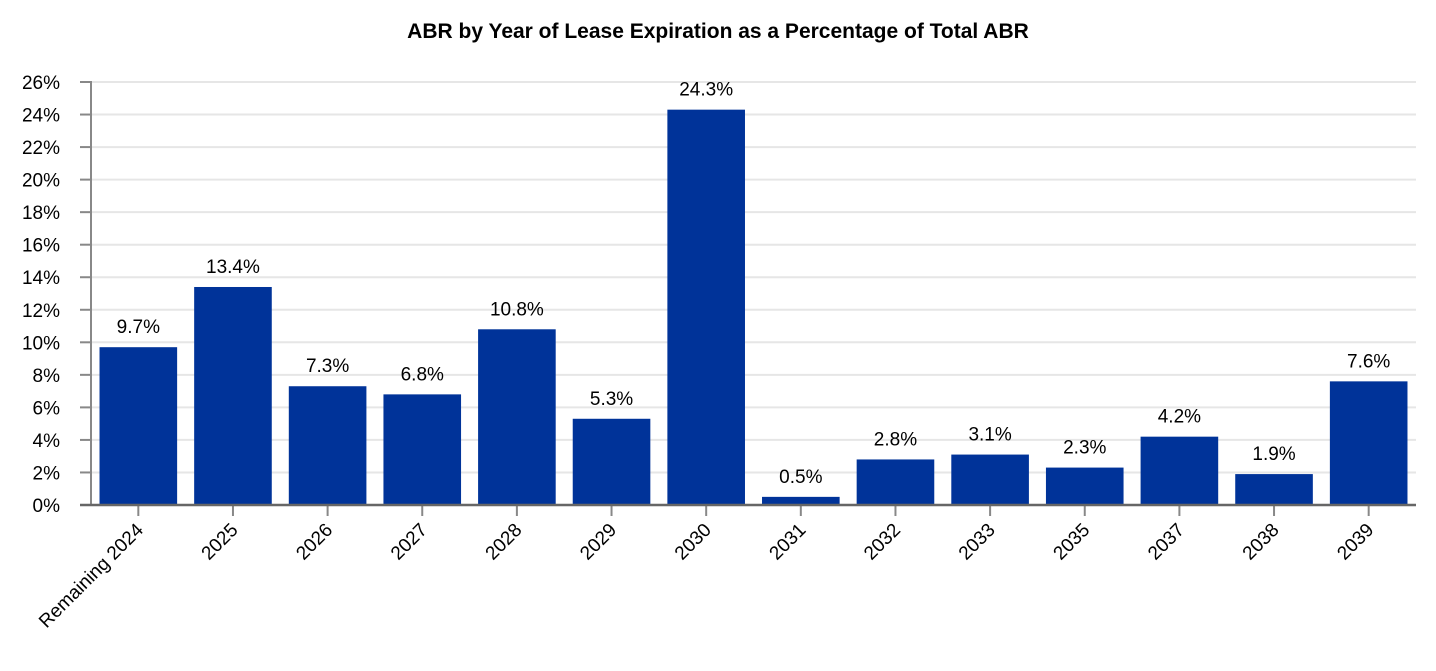 The height and width of the screenshot is (671, 1436). I want to click on data-label: 13.4%, so click(233, 267).